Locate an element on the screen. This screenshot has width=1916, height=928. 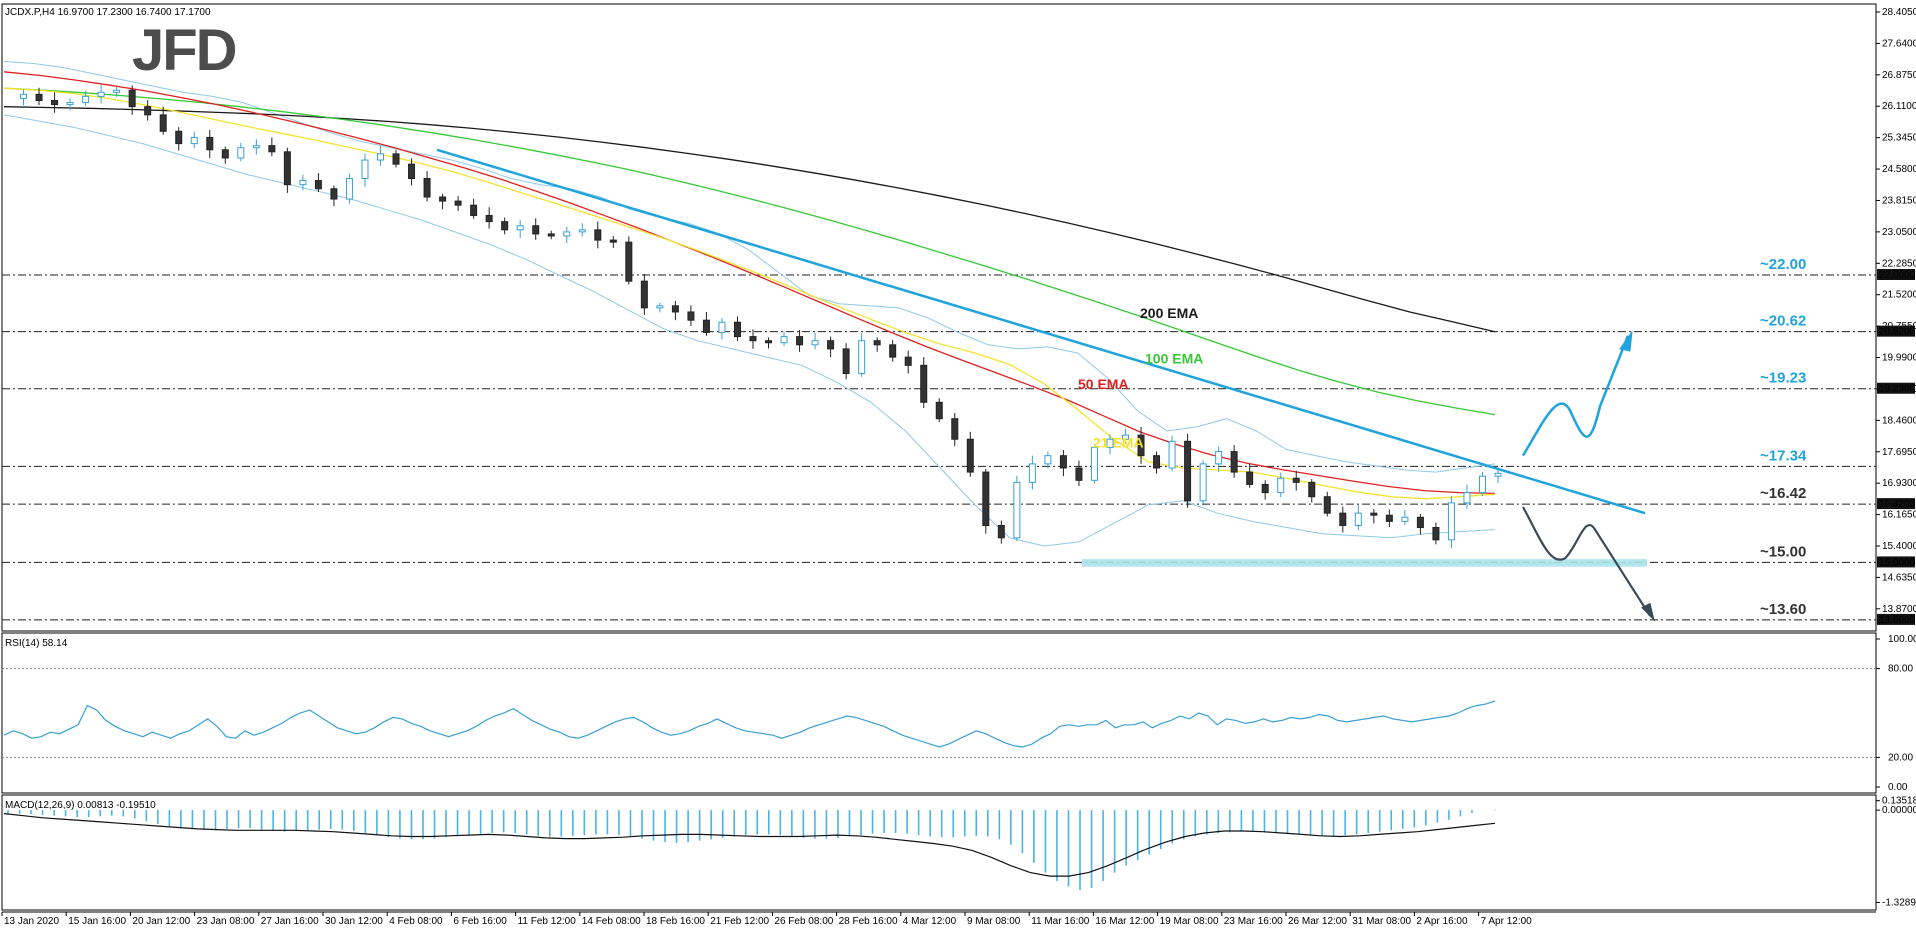
x-tick-label: 19 Mar 08:00 is located at coordinates (1189, 921).